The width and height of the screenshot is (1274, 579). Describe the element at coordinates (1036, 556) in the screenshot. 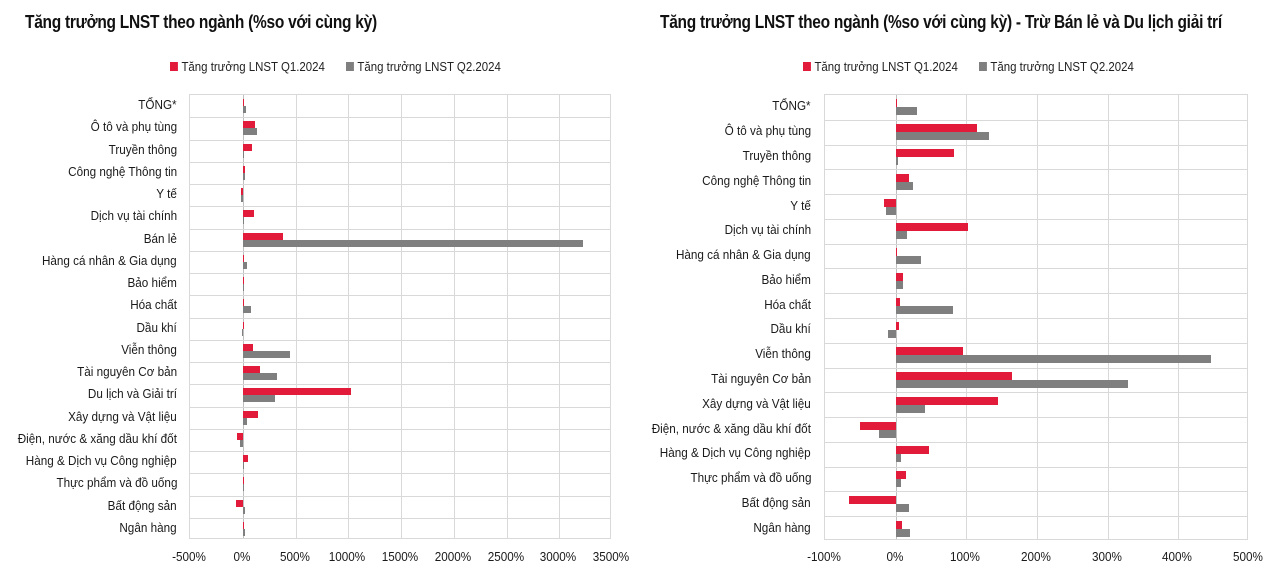

I see `x-tick-label: 200%` at that location.